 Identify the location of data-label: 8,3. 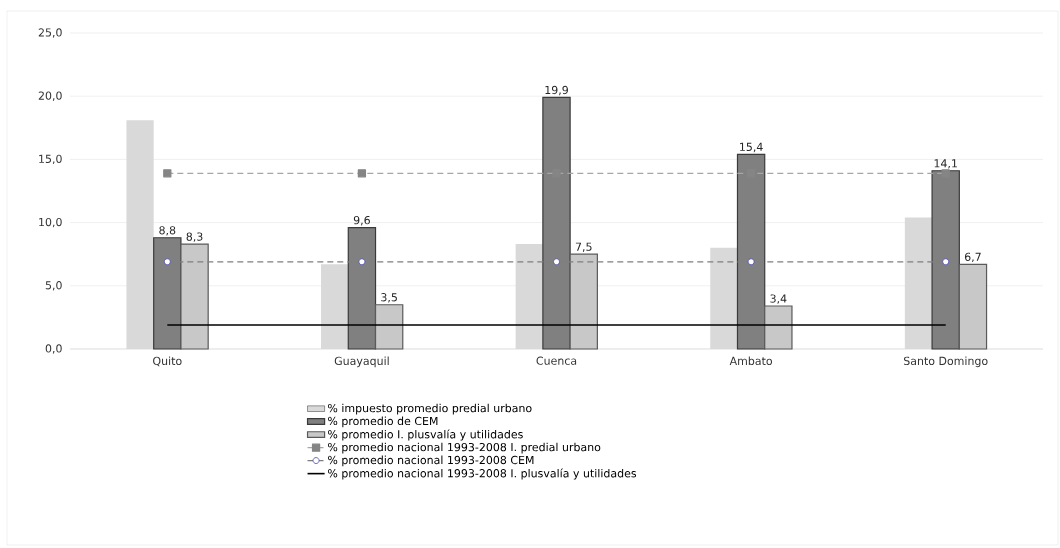
(194, 237).